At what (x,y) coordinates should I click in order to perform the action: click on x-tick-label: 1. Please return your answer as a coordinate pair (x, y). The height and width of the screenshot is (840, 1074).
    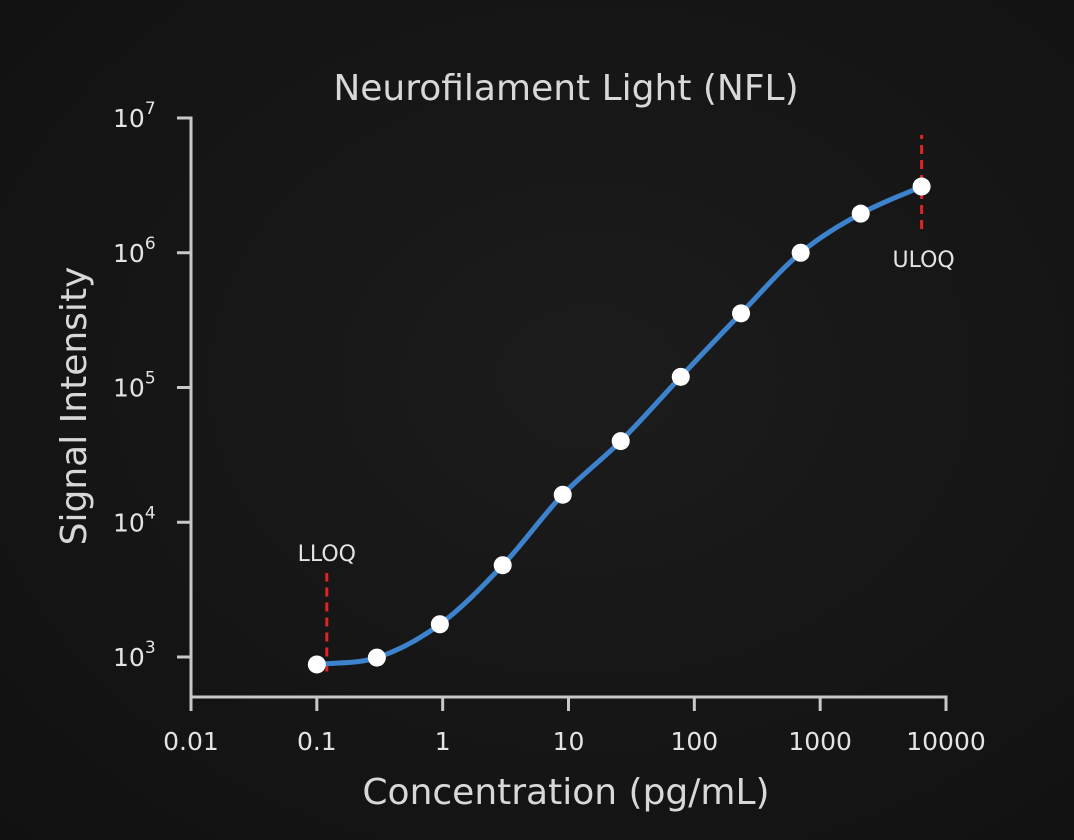
    Looking at the image, I should click on (443, 741).